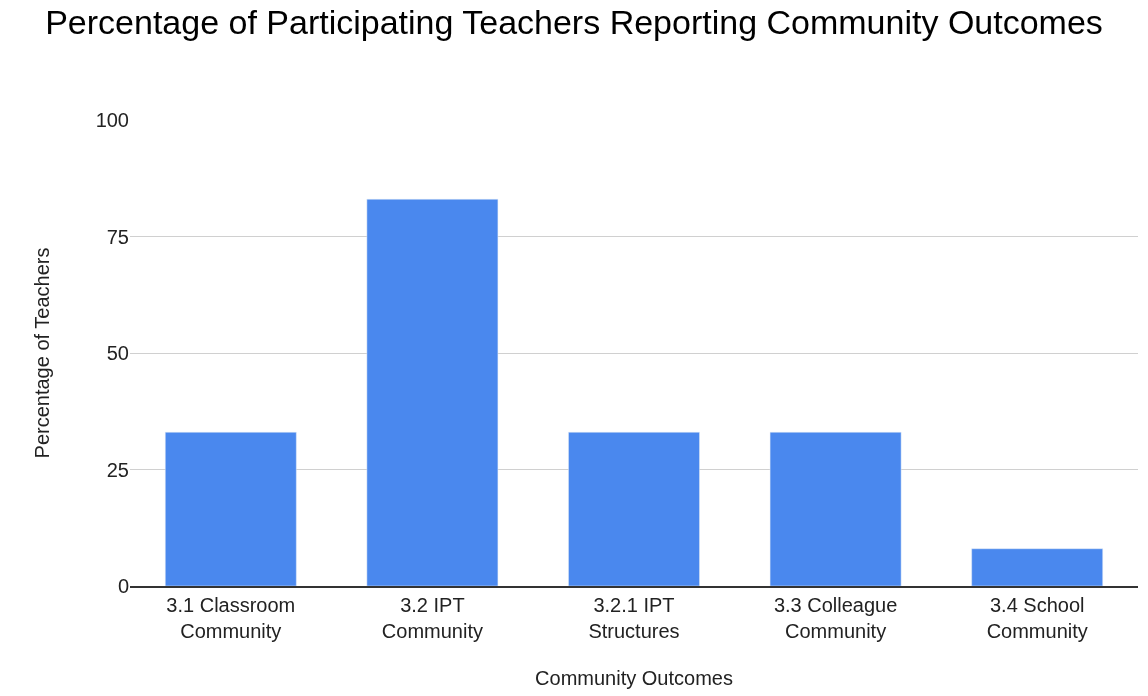  I want to click on x-tick-label: 3.4 School Community, so click(1037, 618).